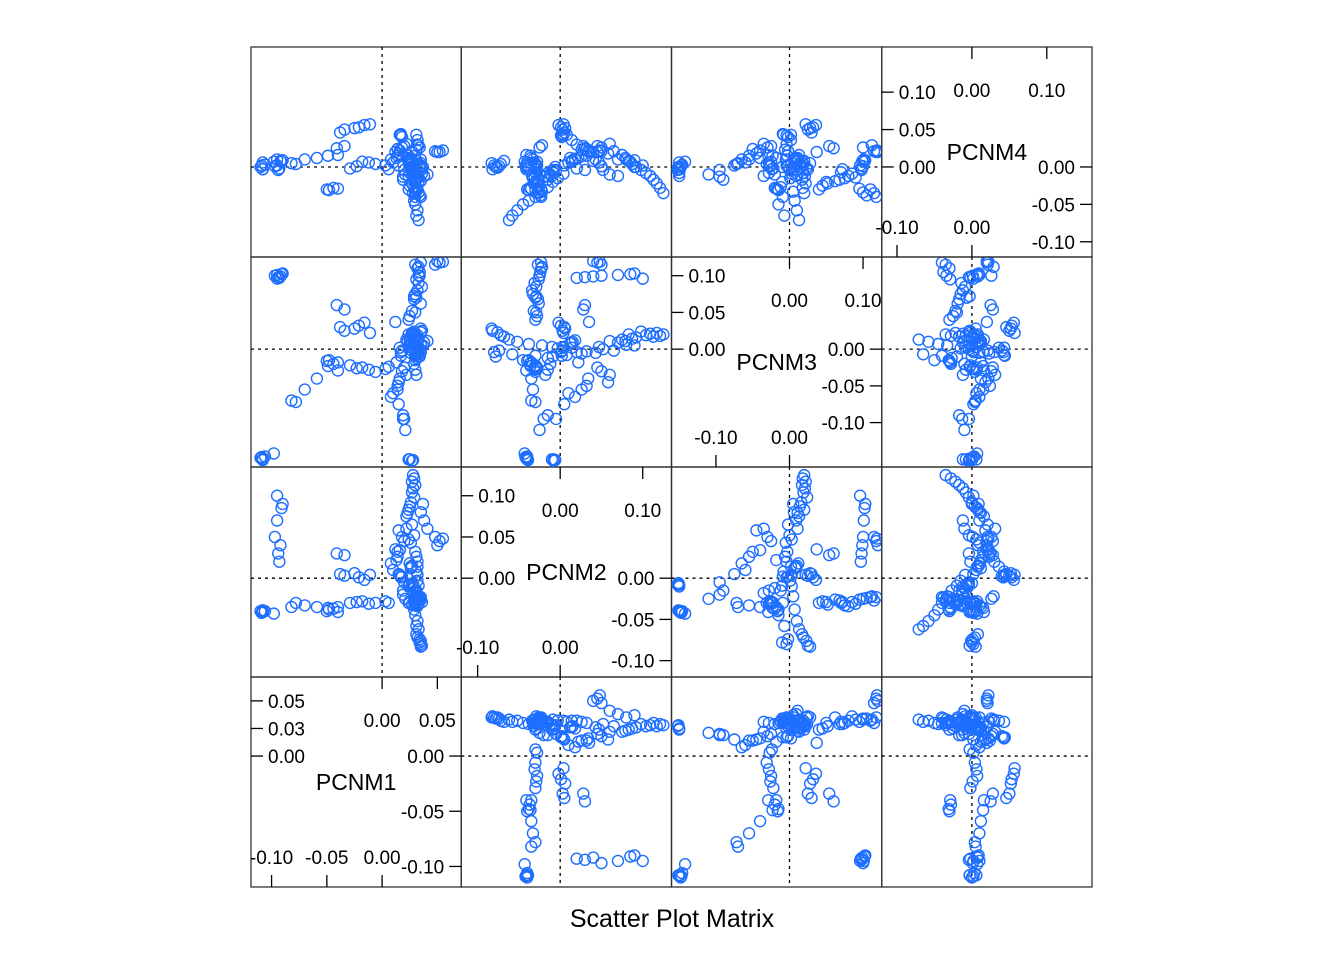  I want to click on variable-name-label: PCNM1, so click(356, 782).